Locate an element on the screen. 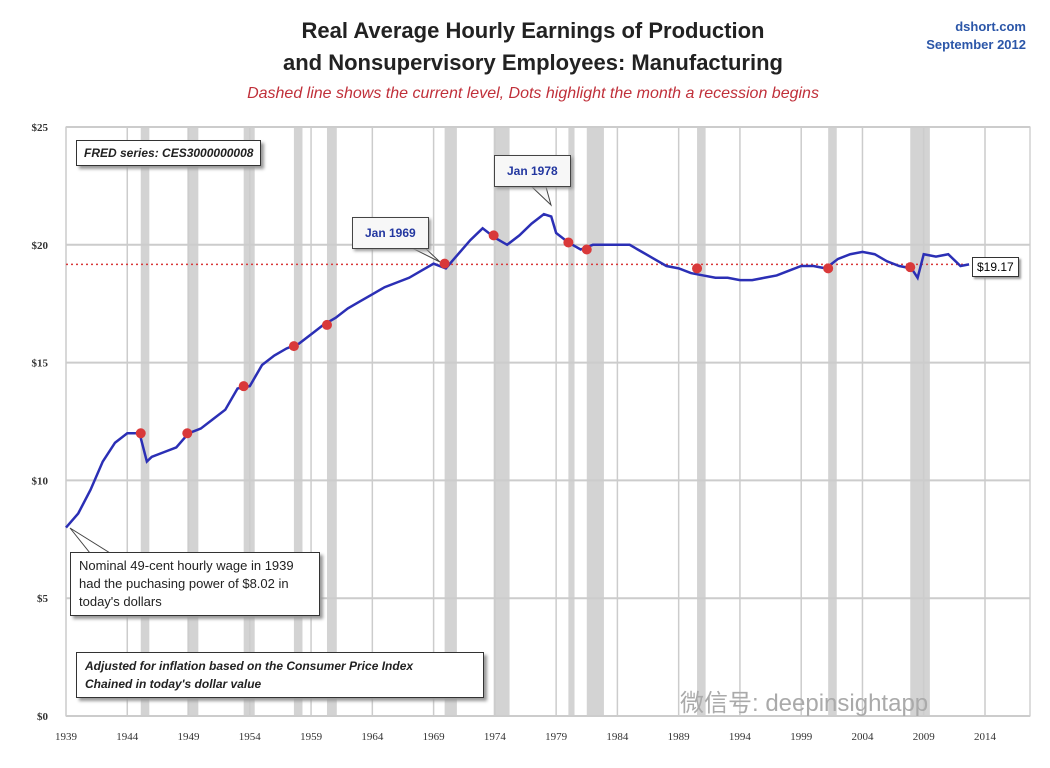  y-tick-label: $15 is located at coordinates (40, 364).